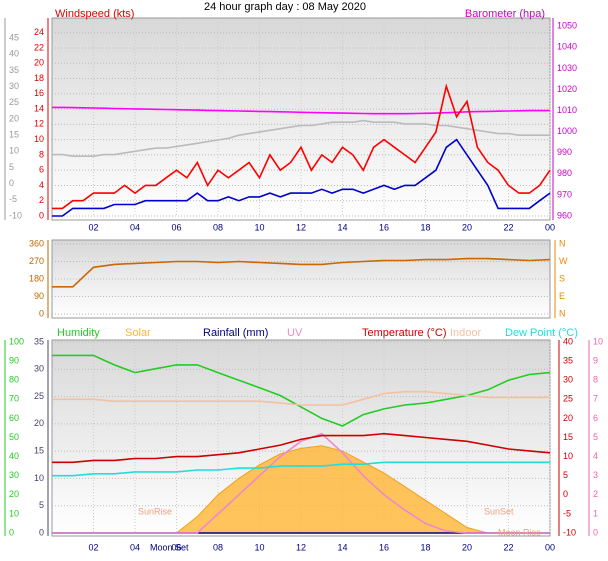 The height and width of the screenshot is (561, 608). I want to click on legend-label: UV, so click(295, 333).